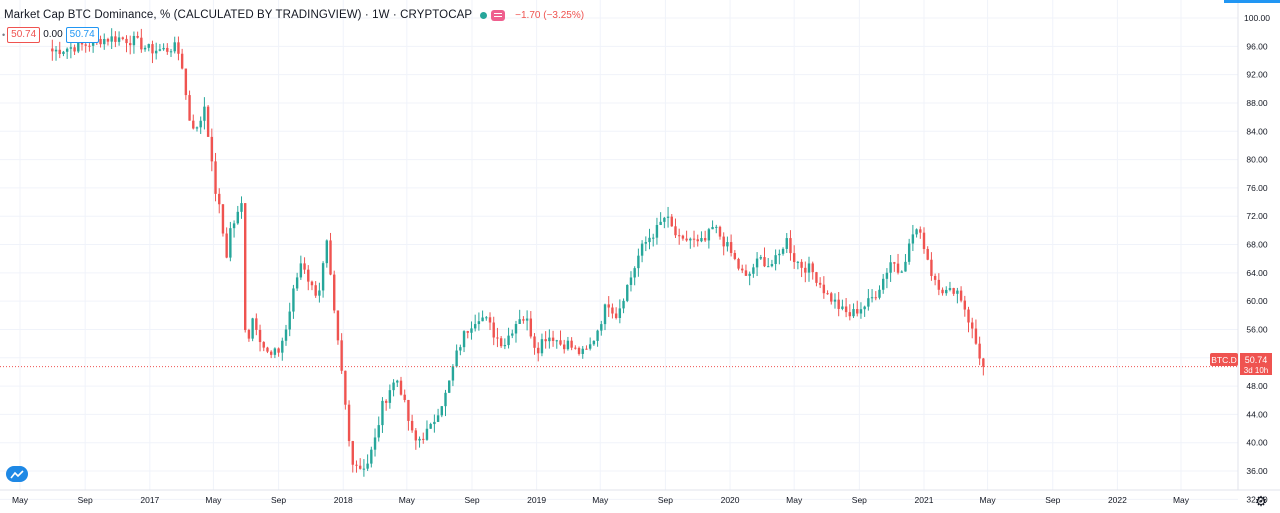 The width and height of the screenshot is (1280, 513). I want to click on legend-value-red: 50.74, so click(24, 34).